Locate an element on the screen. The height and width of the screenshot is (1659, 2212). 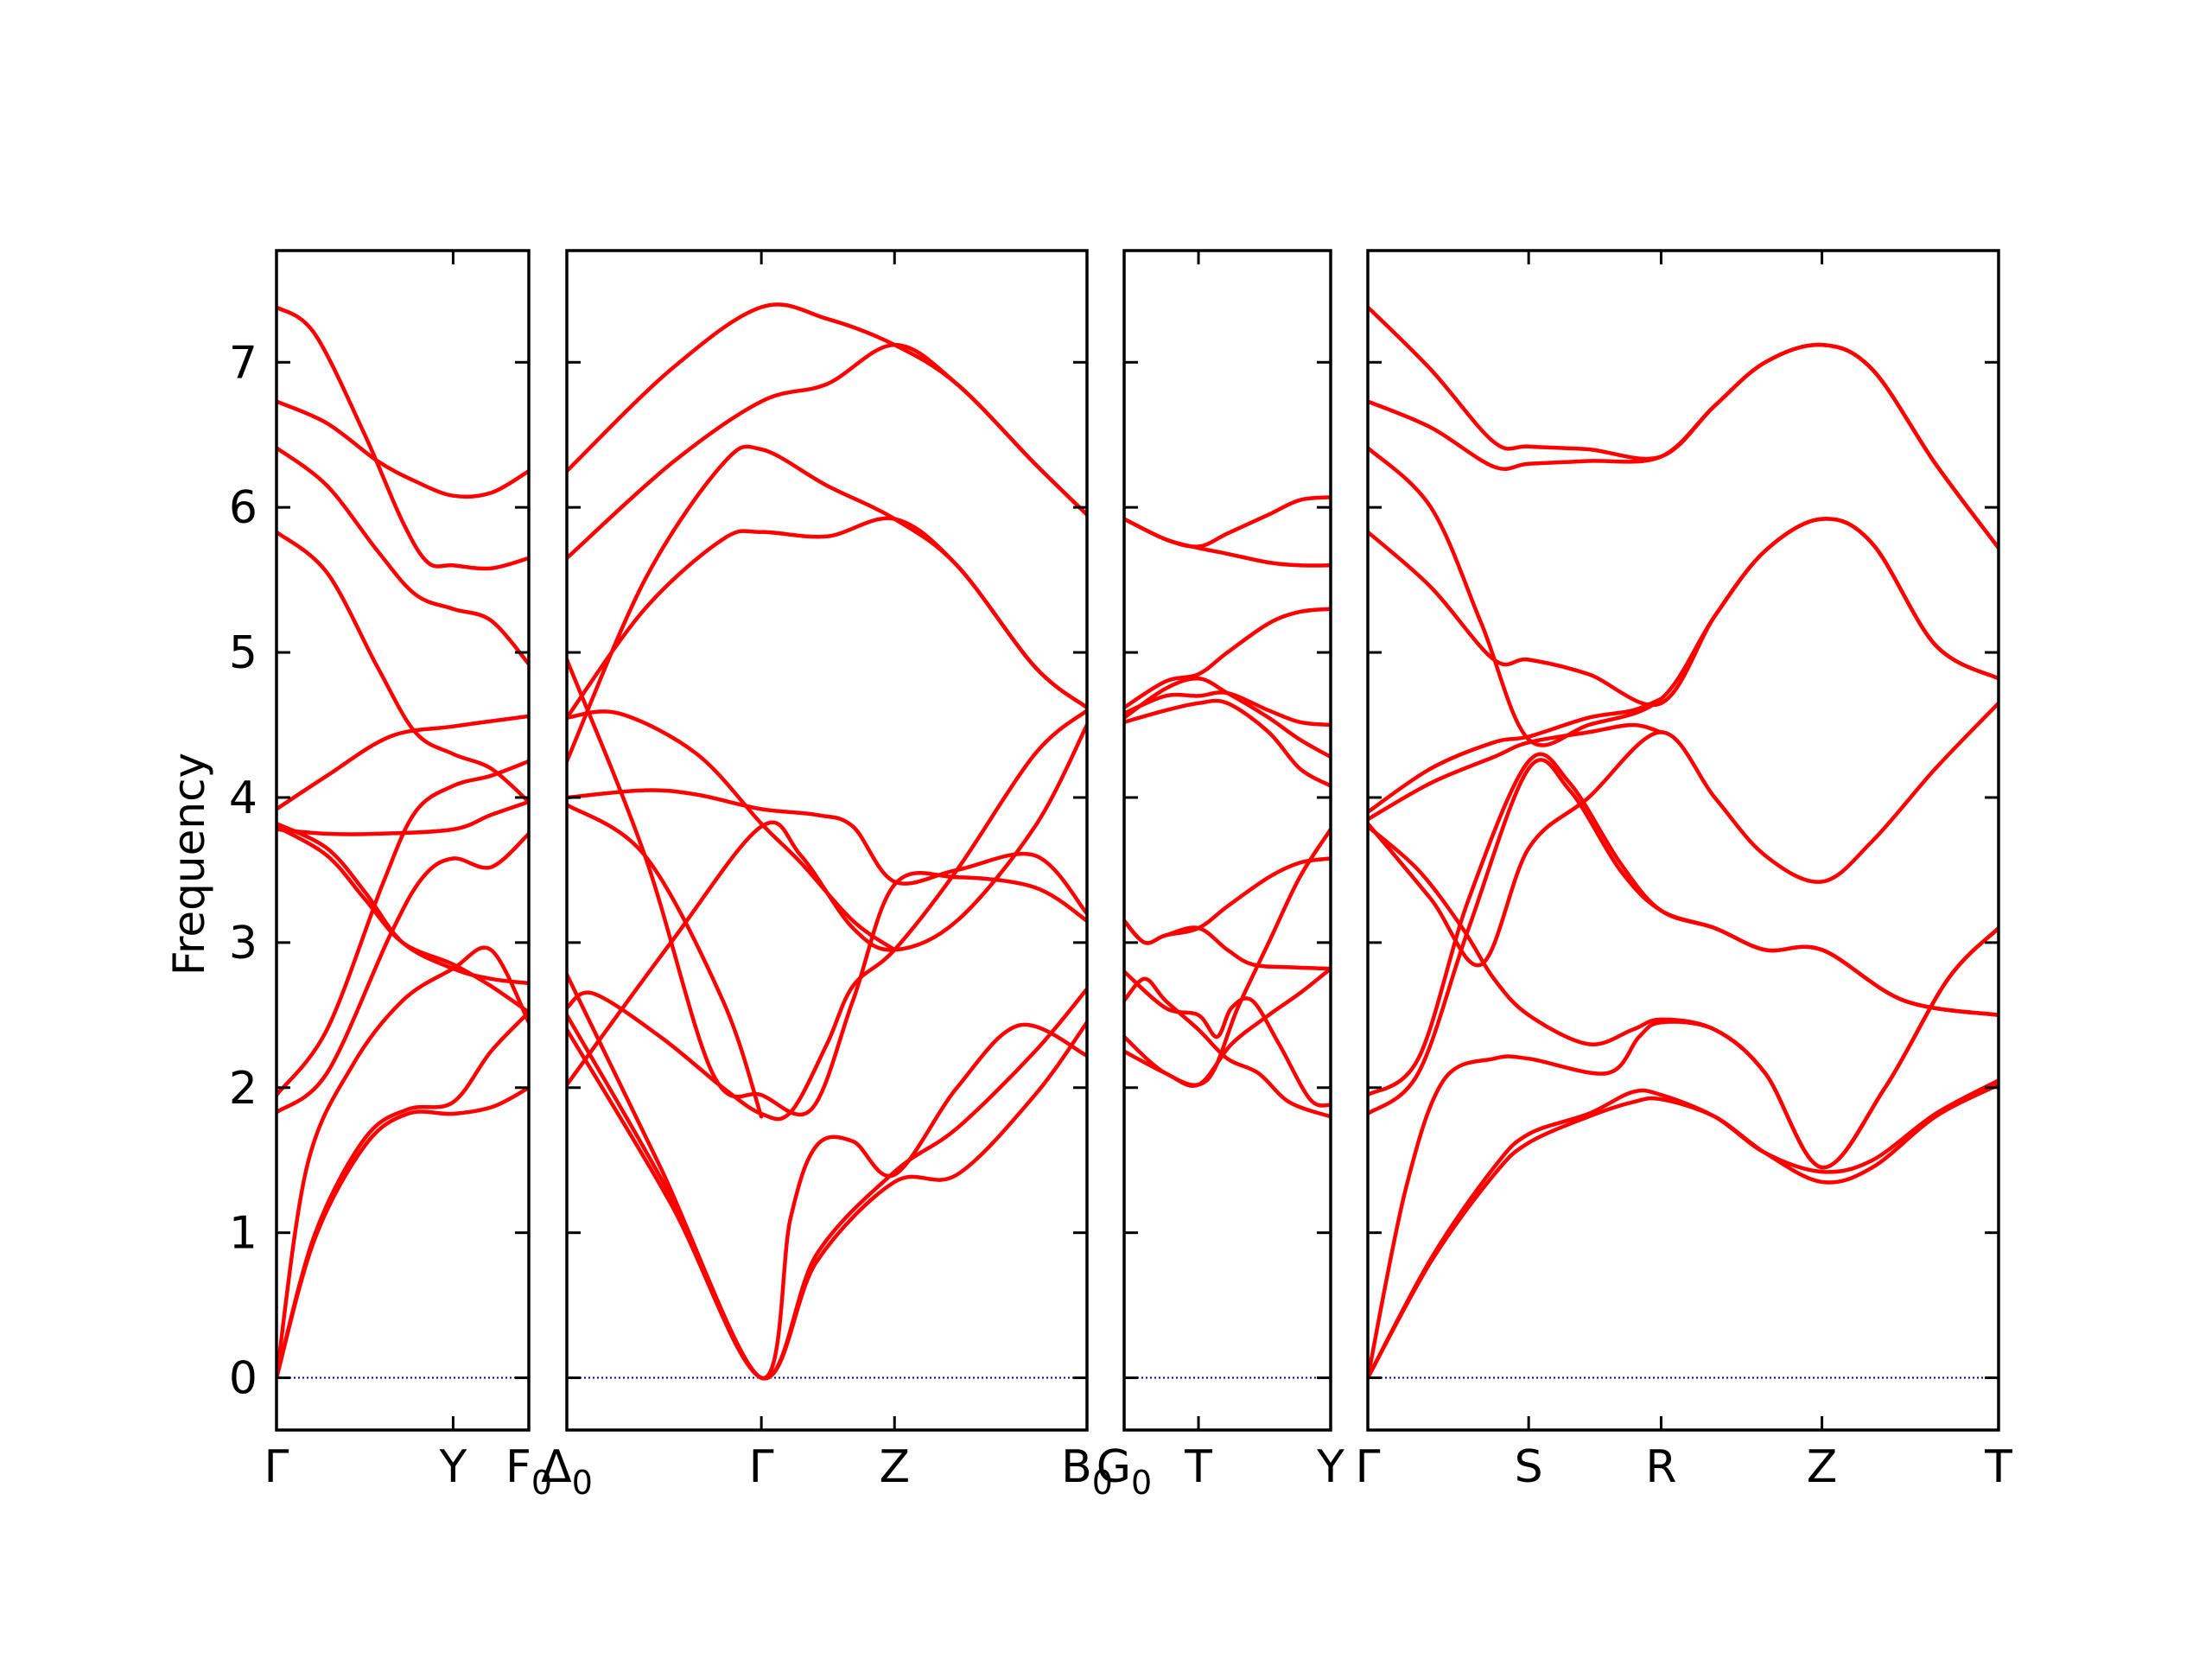
y-tick-label: 0 is located at coordinates (243, 1379).